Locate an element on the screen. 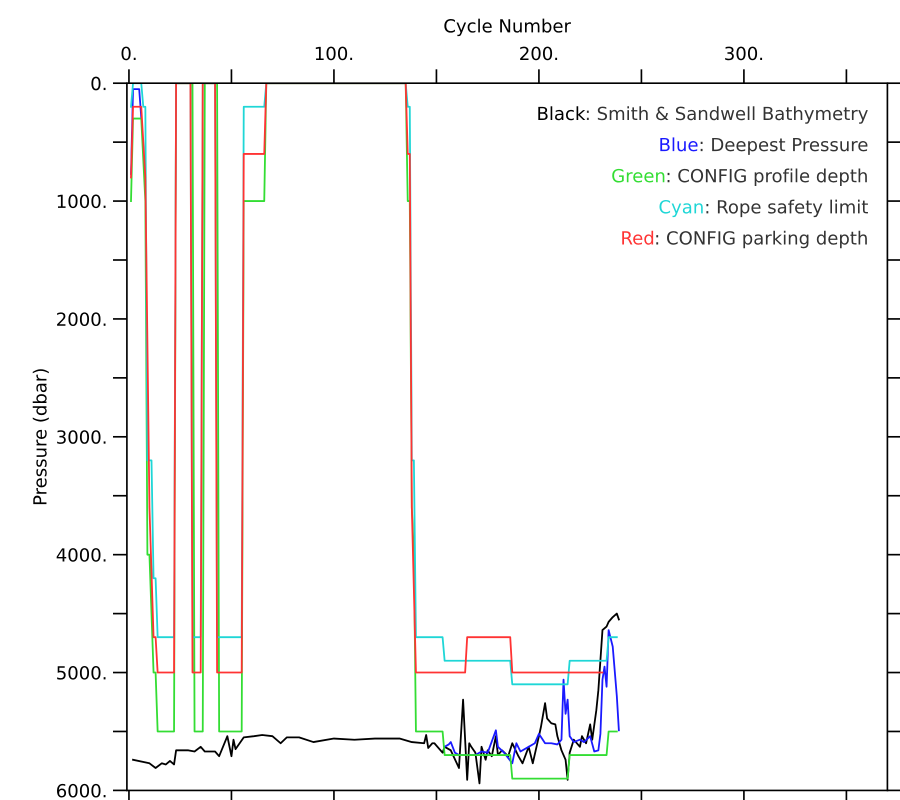  x-tick-label: 100. is located at coordinates (334, 53).